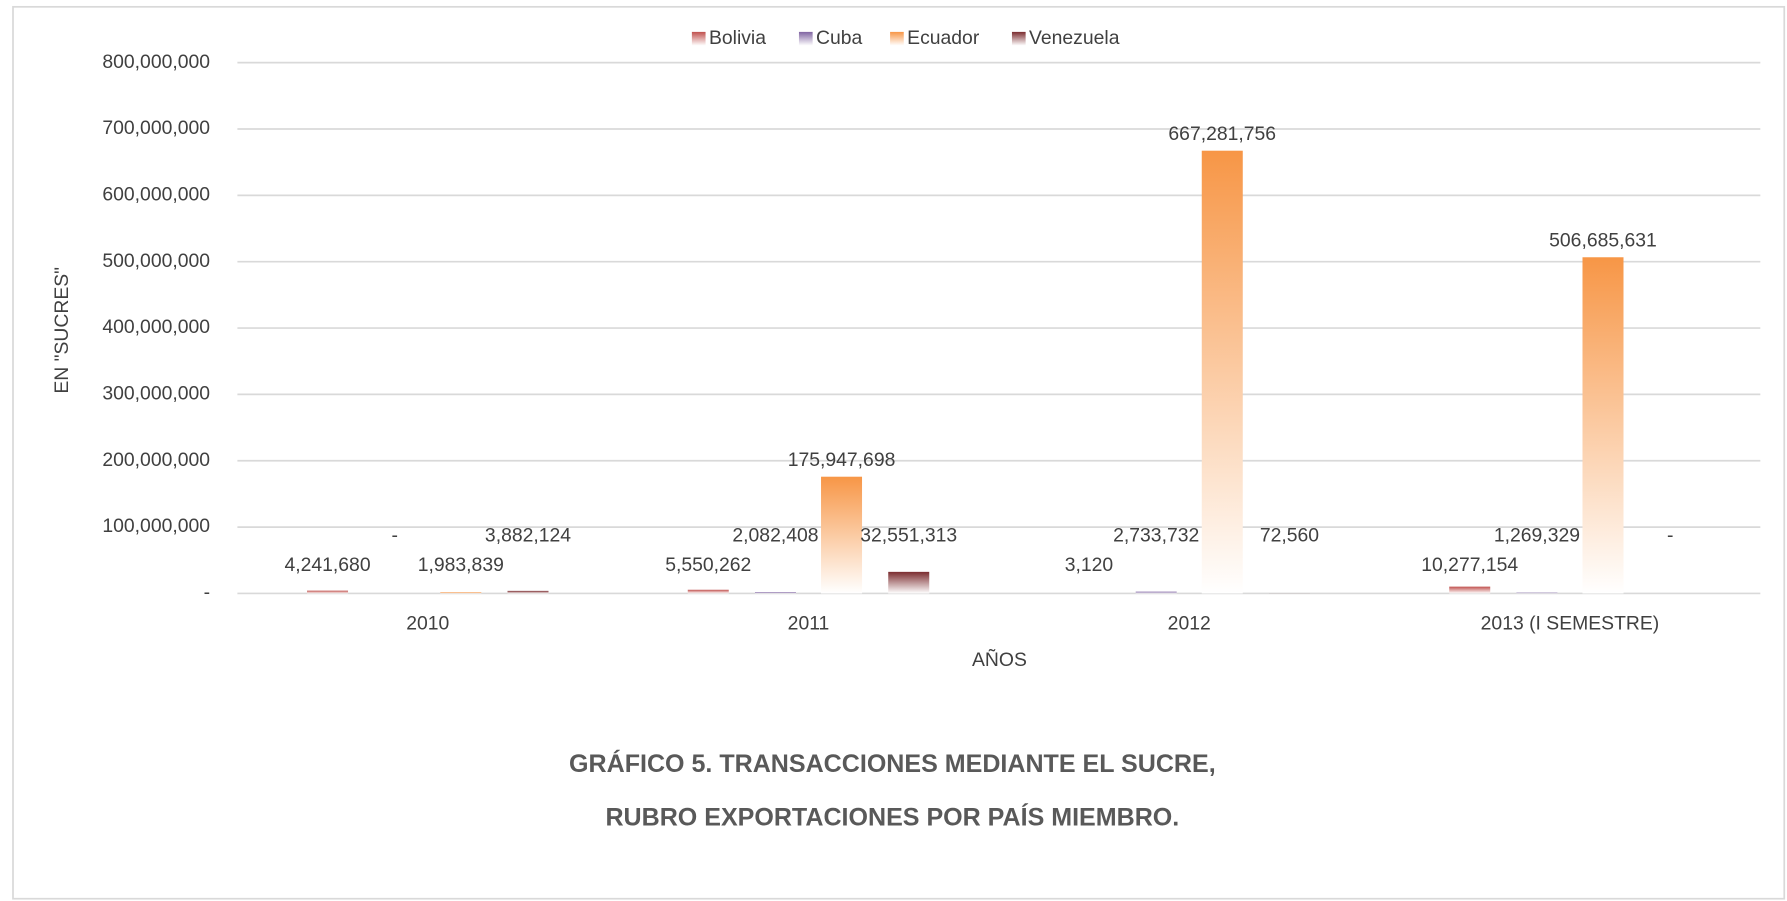 This screenshot has width=1787, height=901. I want to click on data-label: 1,983,839, so click(461, 565).